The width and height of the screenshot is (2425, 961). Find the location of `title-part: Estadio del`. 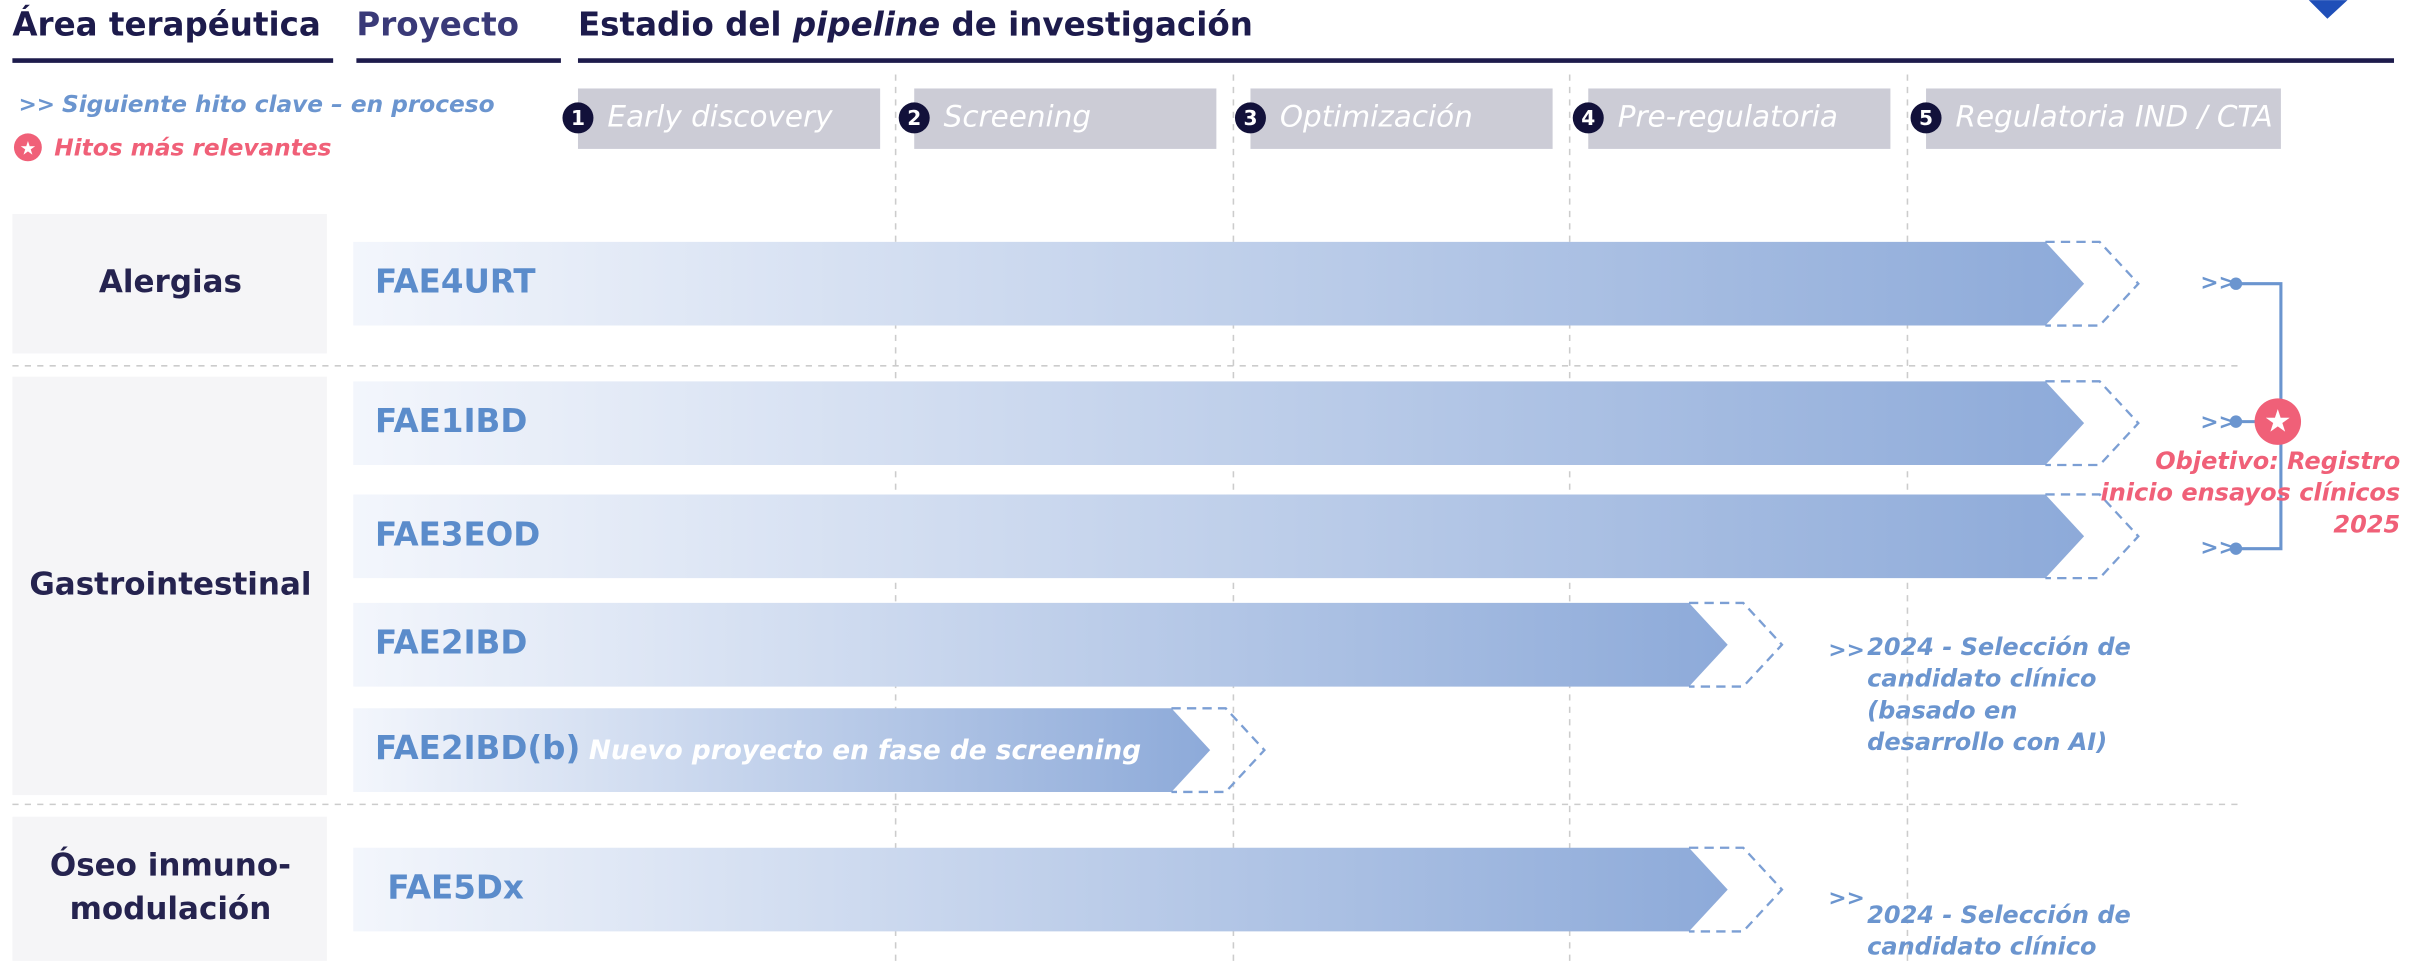

title-part: Estadio del is located at coordinates (680, 24).